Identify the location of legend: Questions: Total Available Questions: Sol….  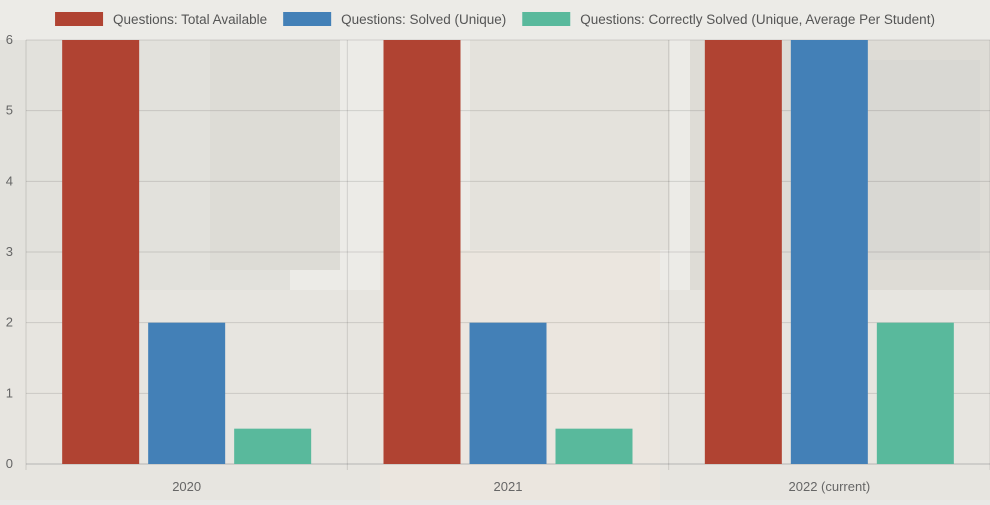
(495, 19).